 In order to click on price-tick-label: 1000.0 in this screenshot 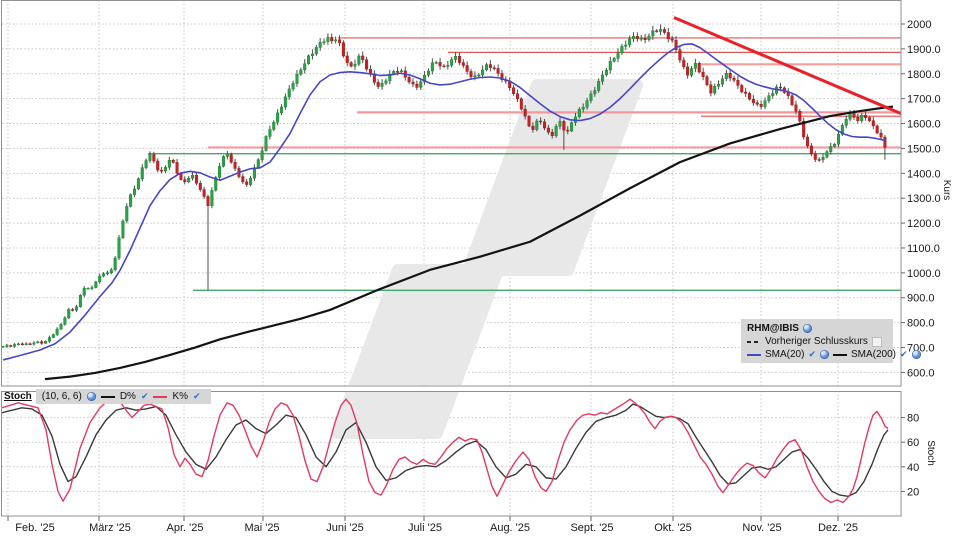, I will do `click(924, 274)`.